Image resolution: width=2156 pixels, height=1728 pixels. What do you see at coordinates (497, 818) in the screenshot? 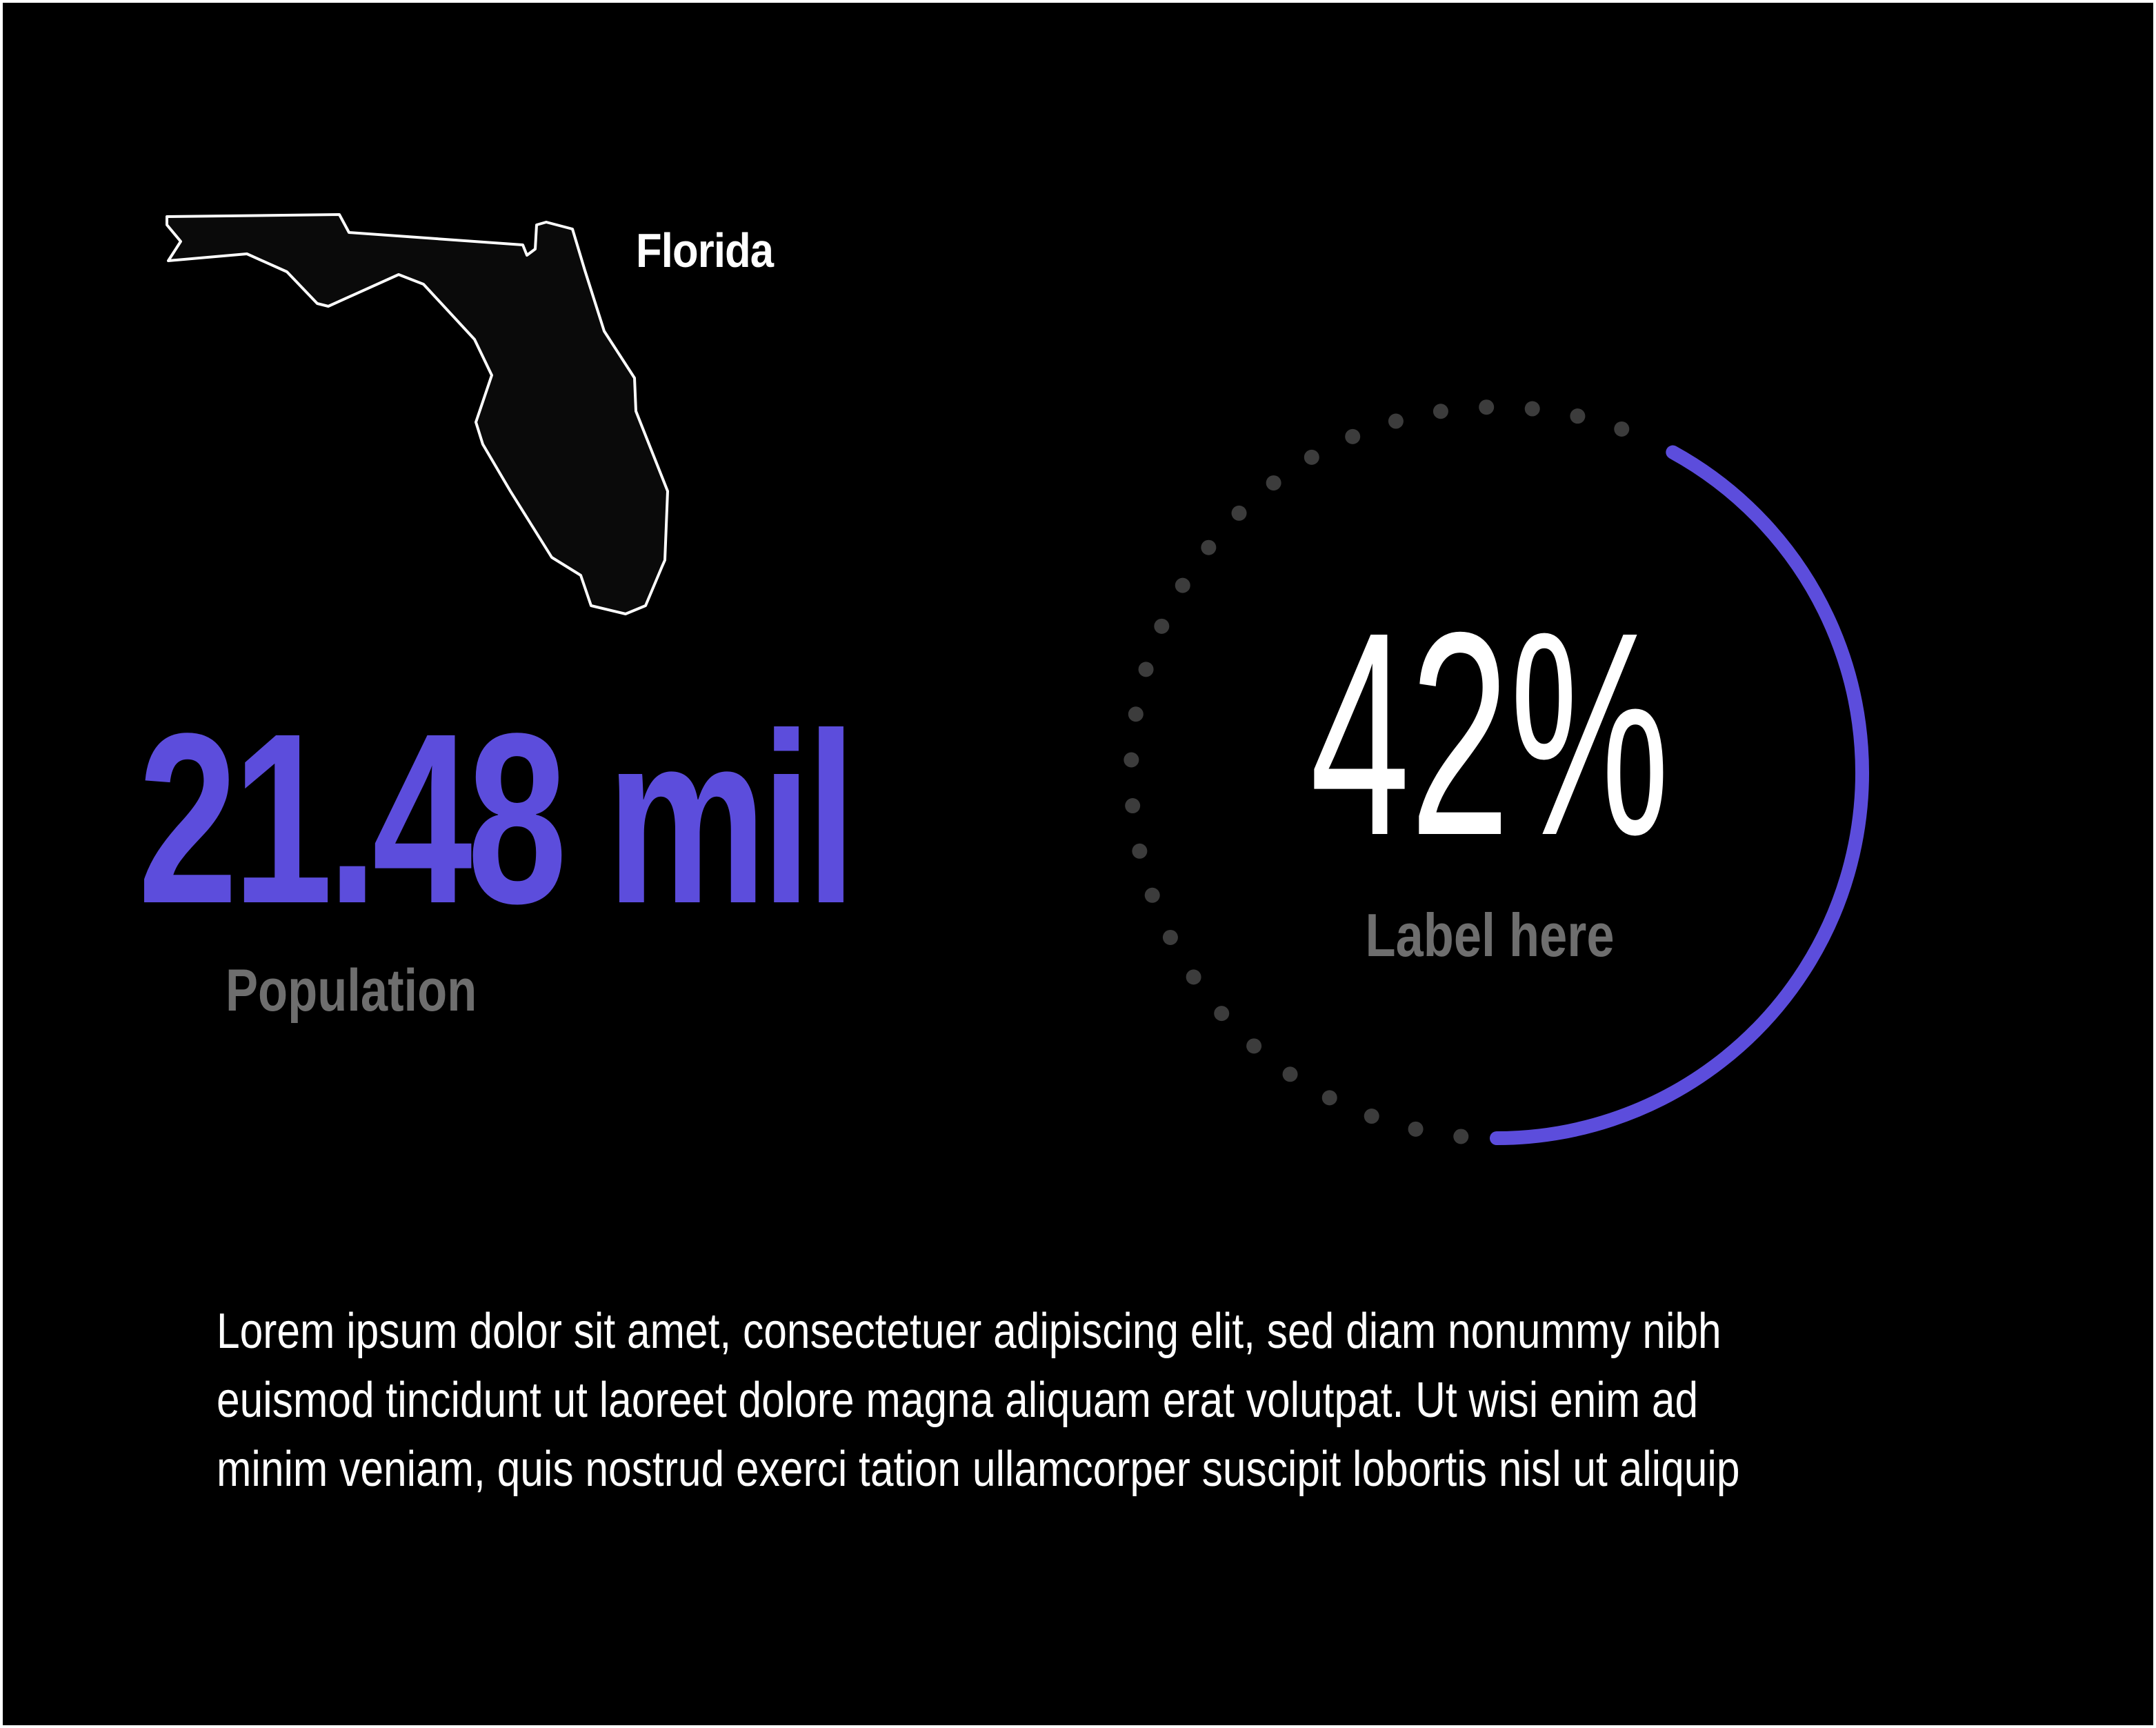
I see `population-value: 21.48 mil` at bounding box center [497, 818].